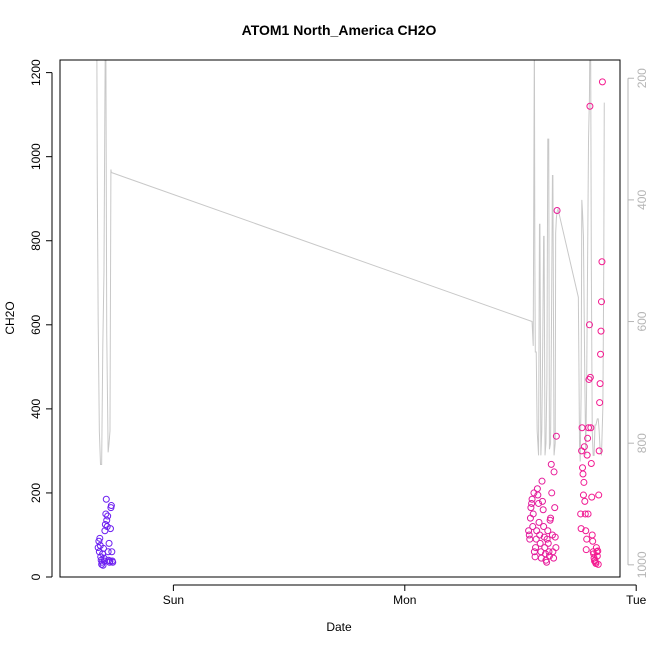 The height and width of the screenshot is (650, 650). Describe the element at coordinates (642, 78) in the screenshot. I see `y2-tick-label: 200` at that location.